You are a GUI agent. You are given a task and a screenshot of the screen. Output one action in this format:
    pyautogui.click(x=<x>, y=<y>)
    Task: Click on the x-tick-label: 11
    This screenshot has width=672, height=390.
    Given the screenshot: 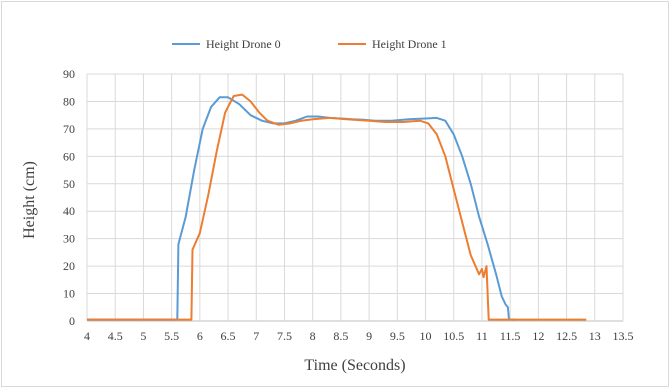 What is the action you would take?
    pyautogui.click(x=482, y=336)
    